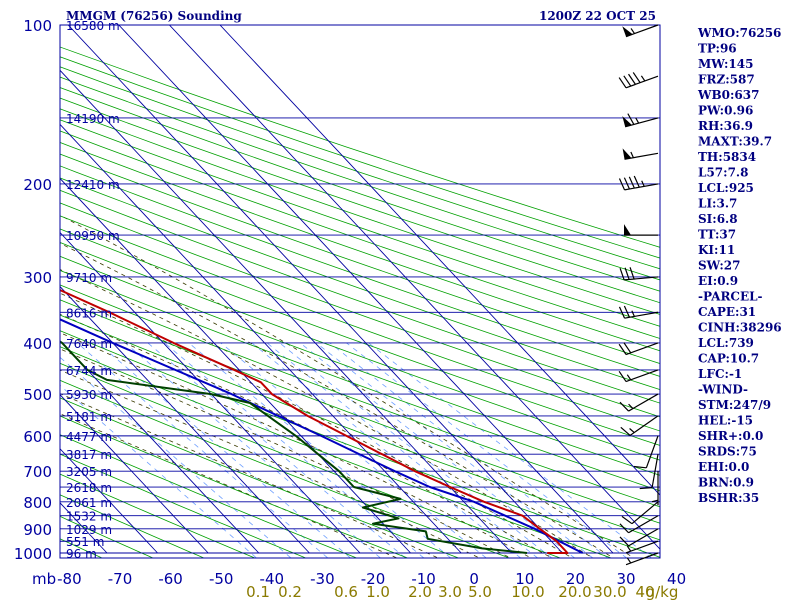  I want to click on height-label: 1532 m, so click(89, 517).